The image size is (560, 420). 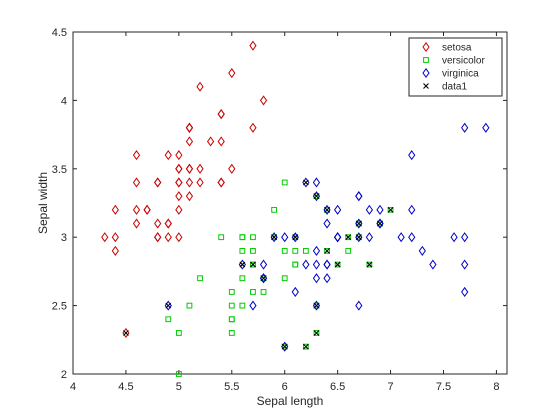 I want to click on x-tick-label: 7, so click(x=390, y=387).